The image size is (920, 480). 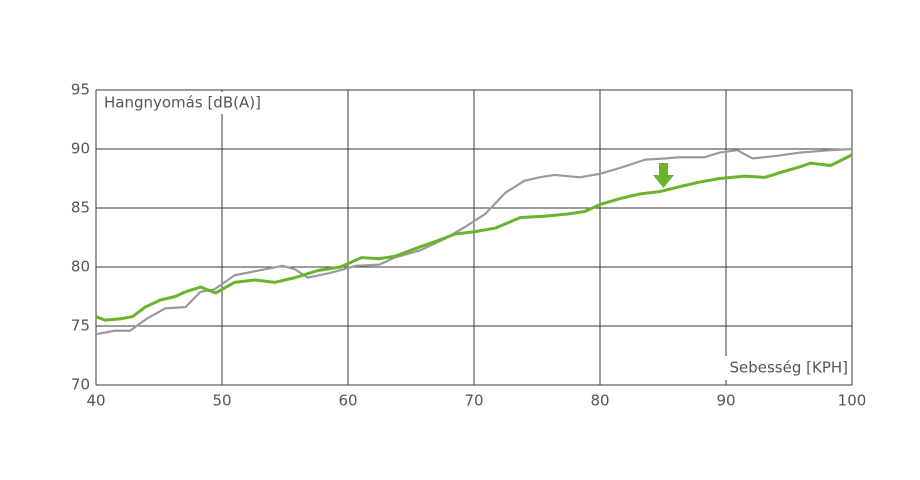 I want to click on x-tick-label: 100, so click(x=852, y=401).